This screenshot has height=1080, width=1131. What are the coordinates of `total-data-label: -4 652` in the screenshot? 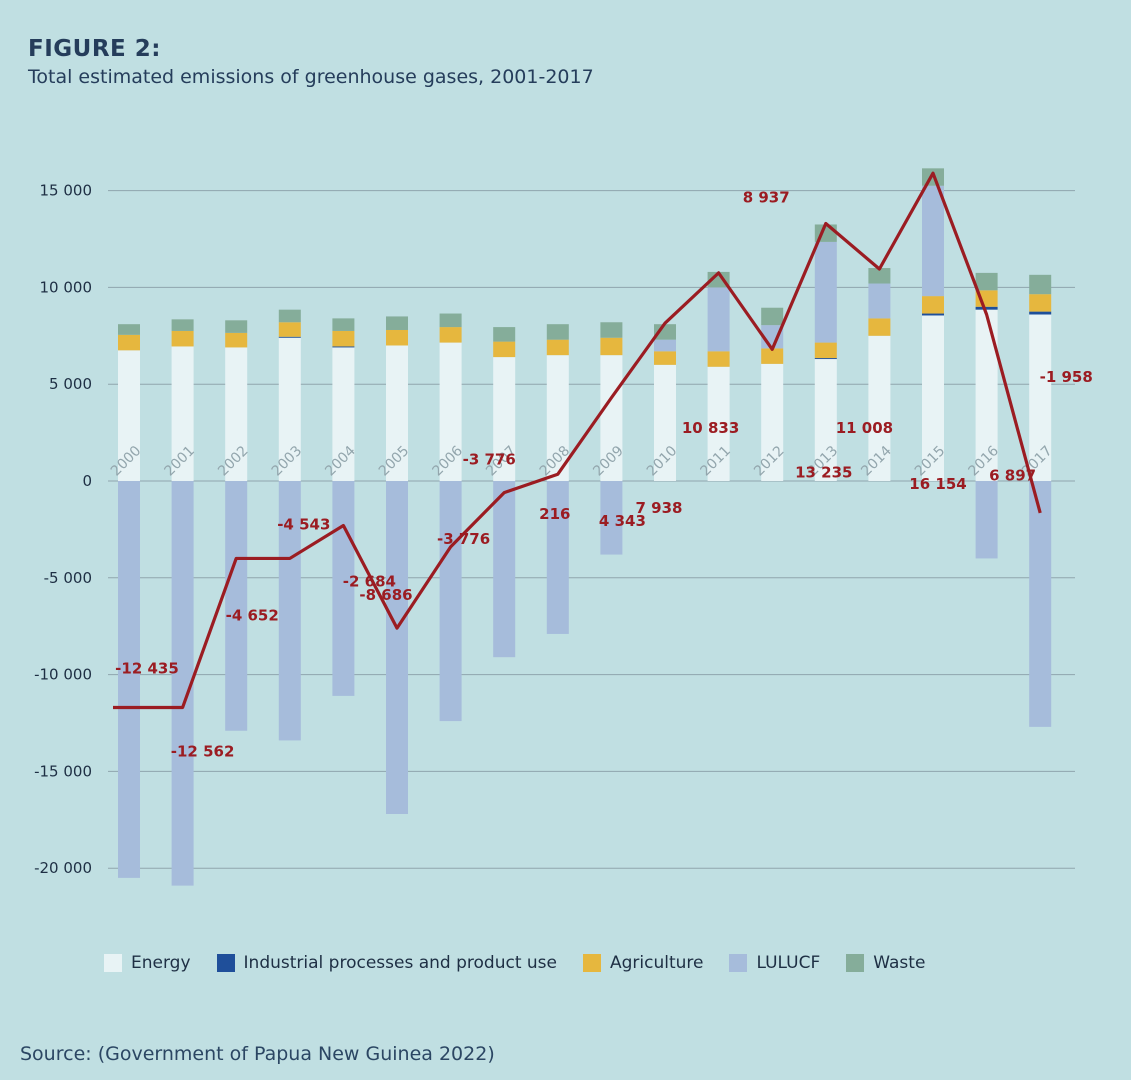 It's located at (252, 615).